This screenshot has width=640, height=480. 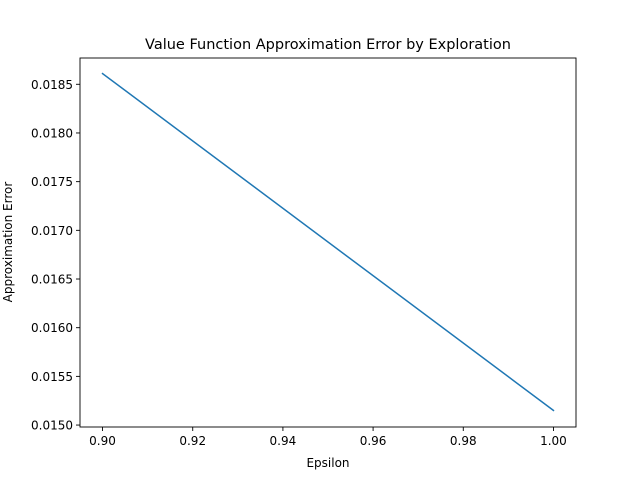 What do you see at coordinates (52, 182) in the screenshot?
I see `y-tick-label: 0.0175` at bounding box center [52, 182].